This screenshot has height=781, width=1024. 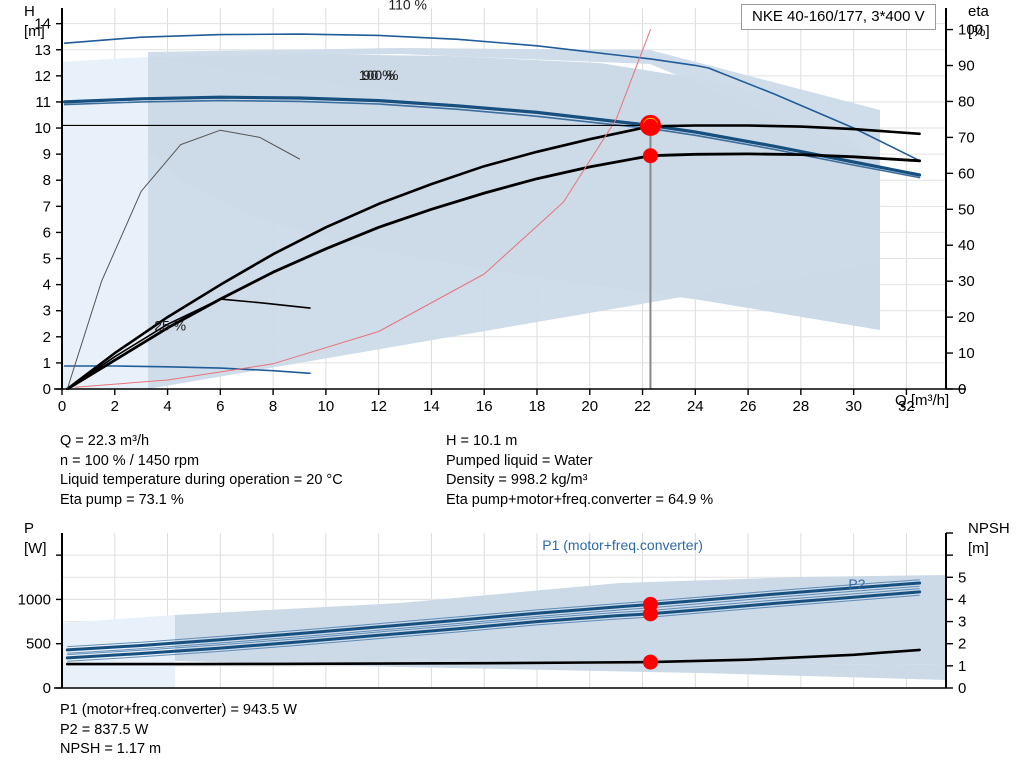 I want to click on bottom-curve-labels: P1 (motor+freq.converter) P2, so click(x=703, y=564).